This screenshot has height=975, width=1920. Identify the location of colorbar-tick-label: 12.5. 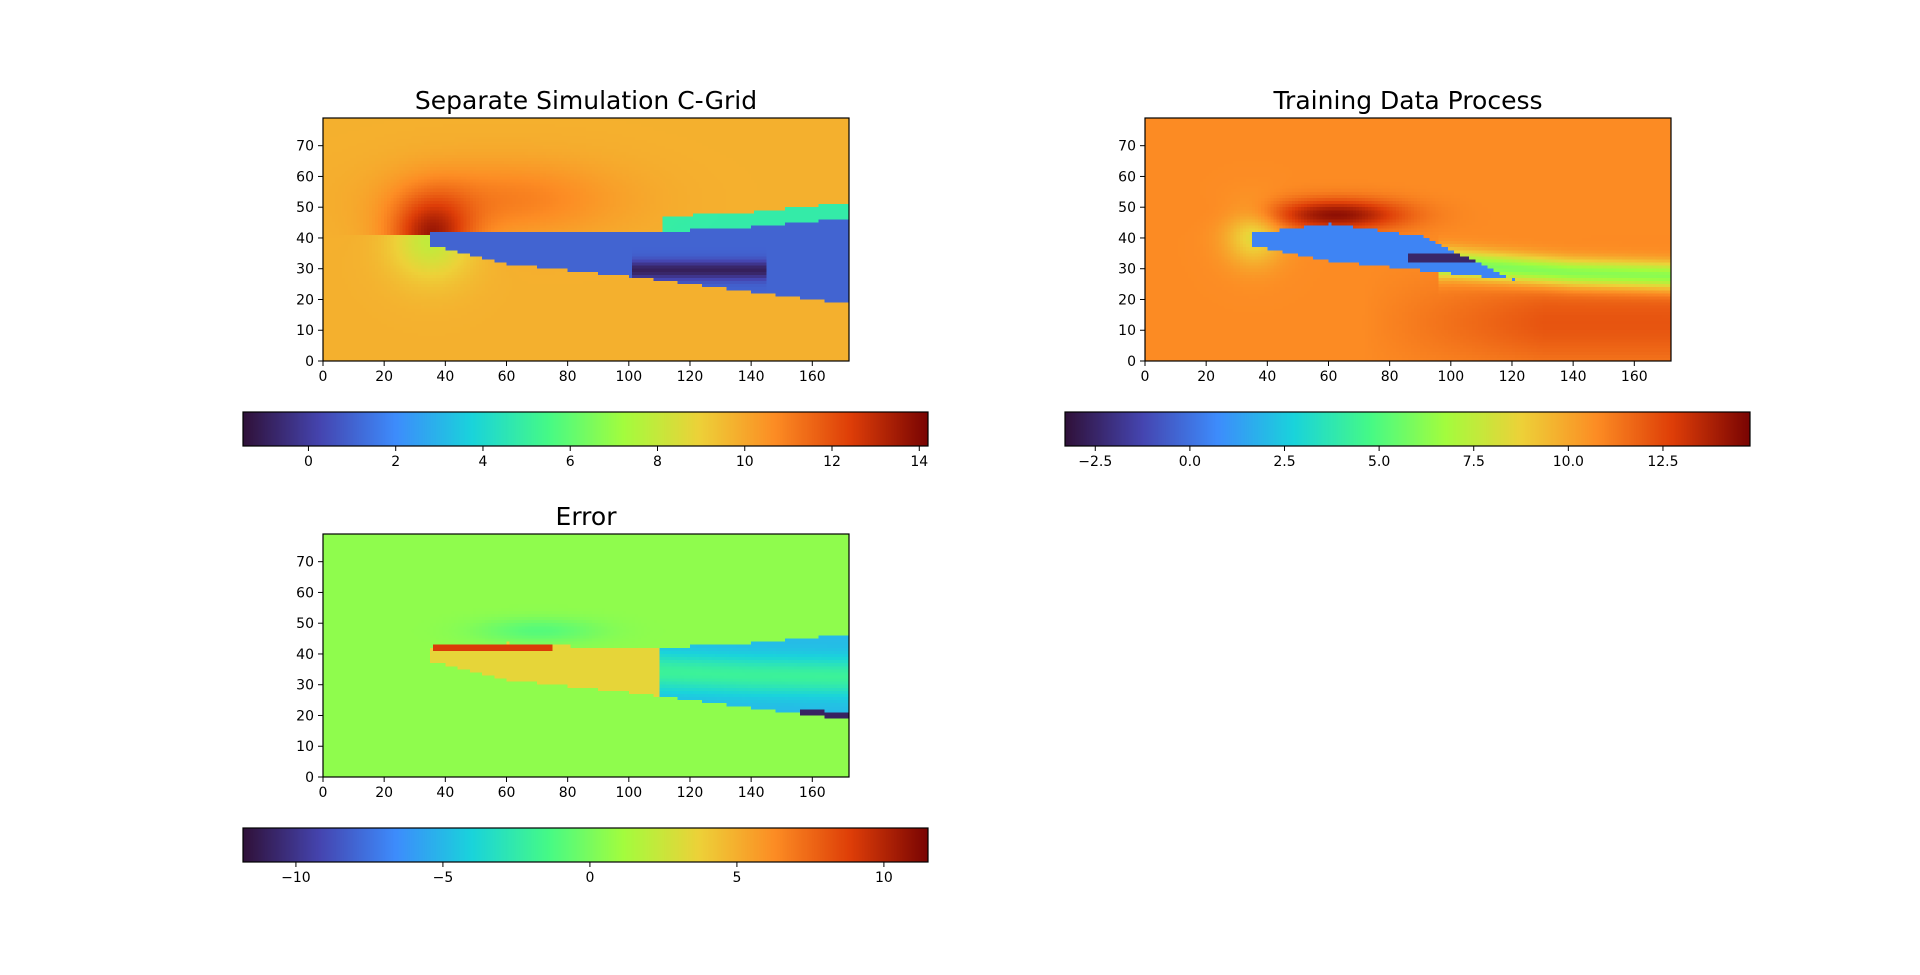
(1662, 462).